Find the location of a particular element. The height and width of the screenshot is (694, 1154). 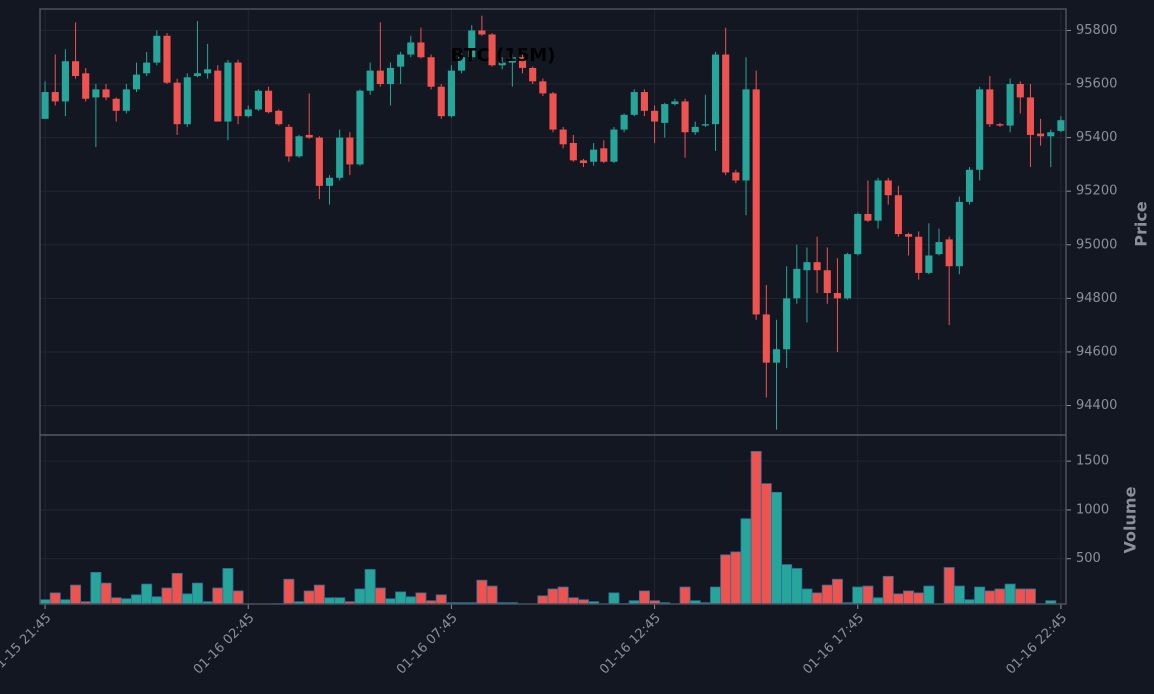

y-tick-label: 95400 is located at coordinates (1096, 137).